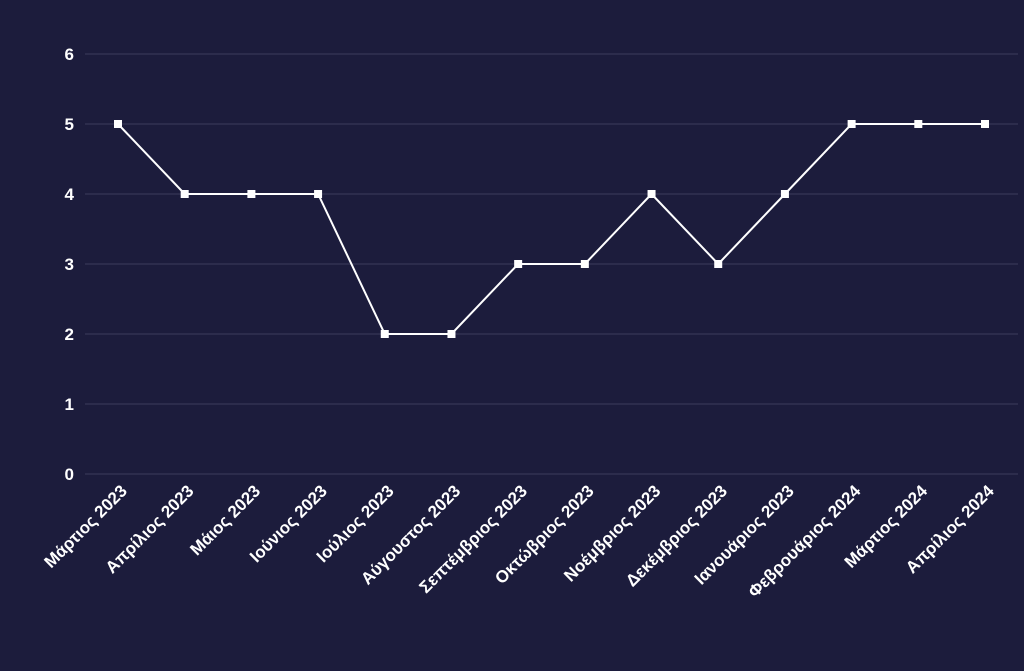 This screenshot has height=671, width=1024. What do you see at coordinates (69, 54) in the screenshot?
I see `y-tick-label: 6` at bounding box center [69, 54].